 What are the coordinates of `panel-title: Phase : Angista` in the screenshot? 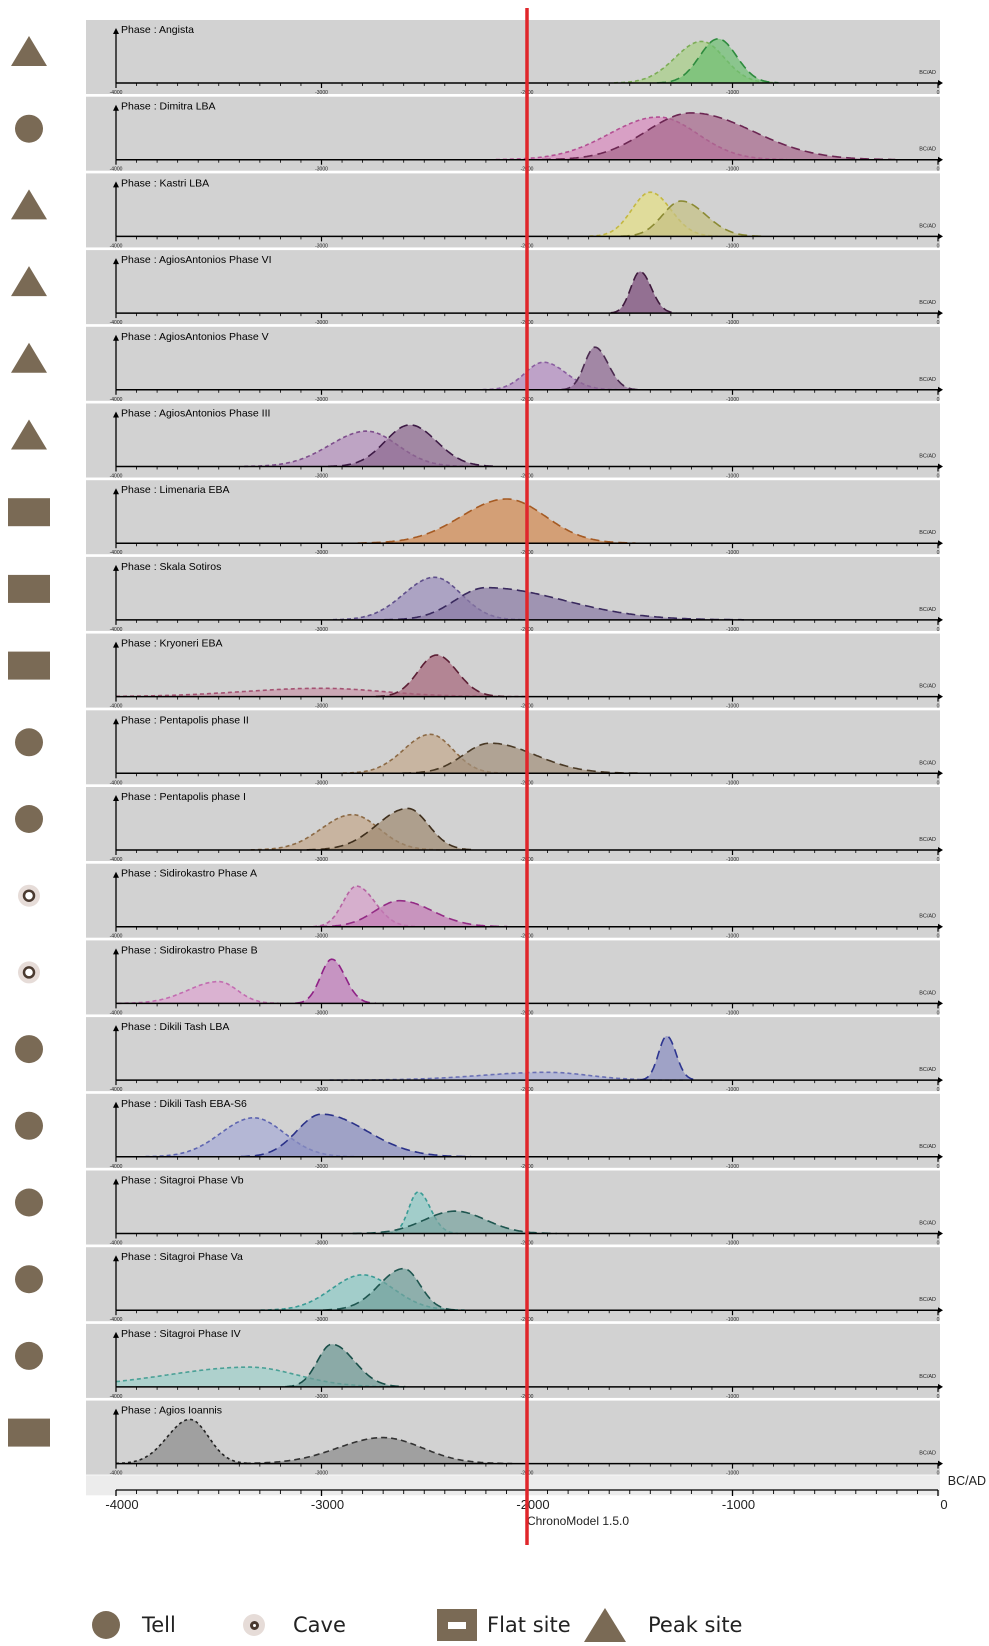 It's located at (157, 30).